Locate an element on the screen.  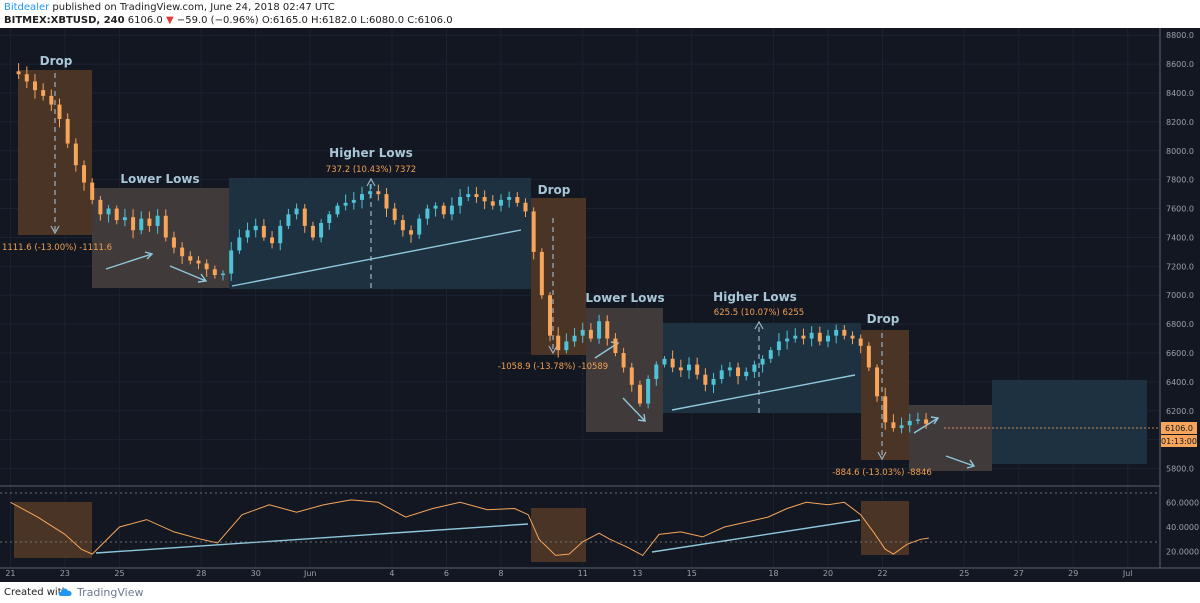
price-tick-label: 6600.0 is located at coordinates (1180, 353).